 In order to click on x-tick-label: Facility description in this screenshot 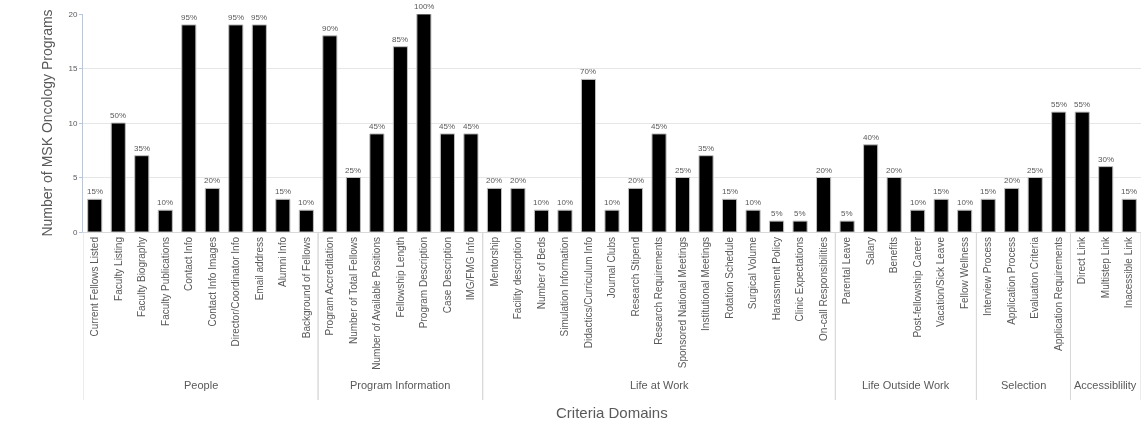, I will do `click(518, 278)`.